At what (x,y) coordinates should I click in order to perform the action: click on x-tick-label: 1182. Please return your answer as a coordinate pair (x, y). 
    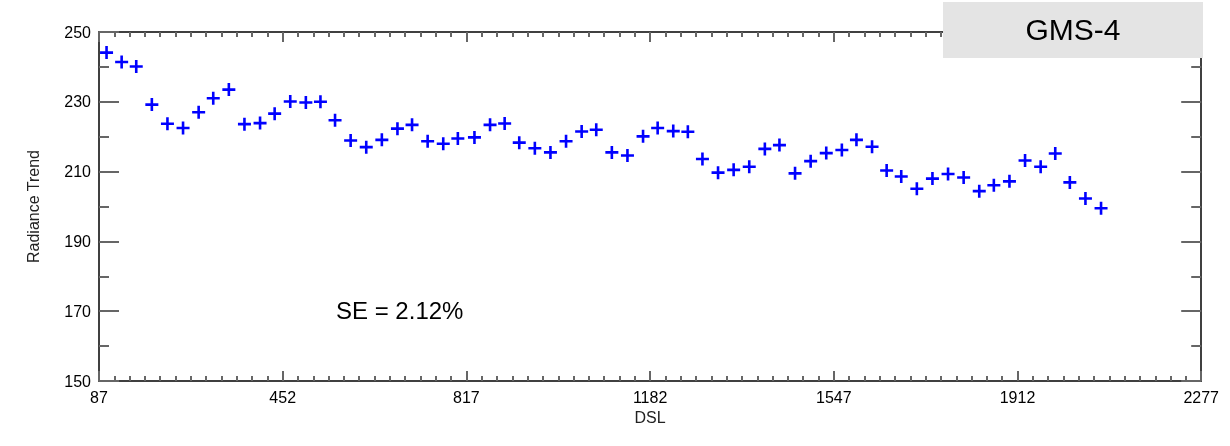
    Looking at the image, I should click on (650, 397).